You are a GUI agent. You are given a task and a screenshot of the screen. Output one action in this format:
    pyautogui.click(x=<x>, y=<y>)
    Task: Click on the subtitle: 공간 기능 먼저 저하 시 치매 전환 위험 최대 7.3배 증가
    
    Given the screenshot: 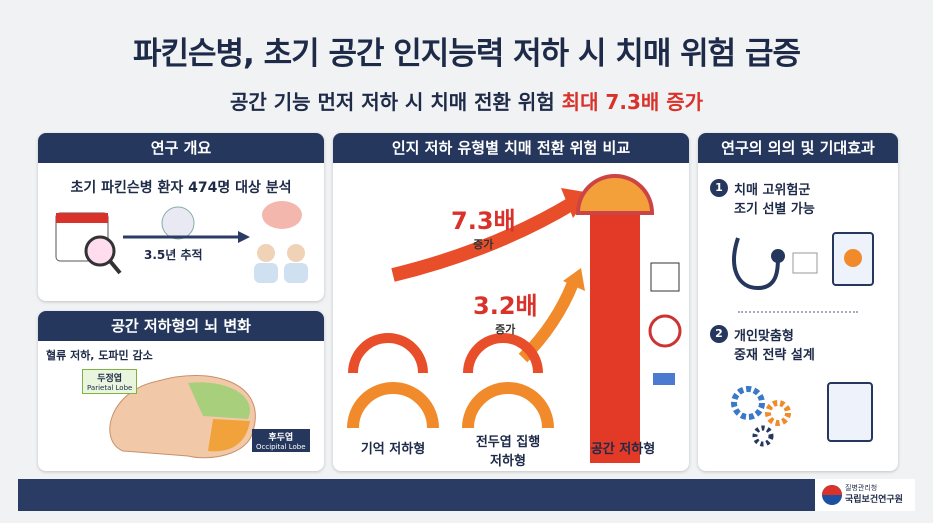 What is the action you would take?
    pyautogui.click(x=466, y=100)
    